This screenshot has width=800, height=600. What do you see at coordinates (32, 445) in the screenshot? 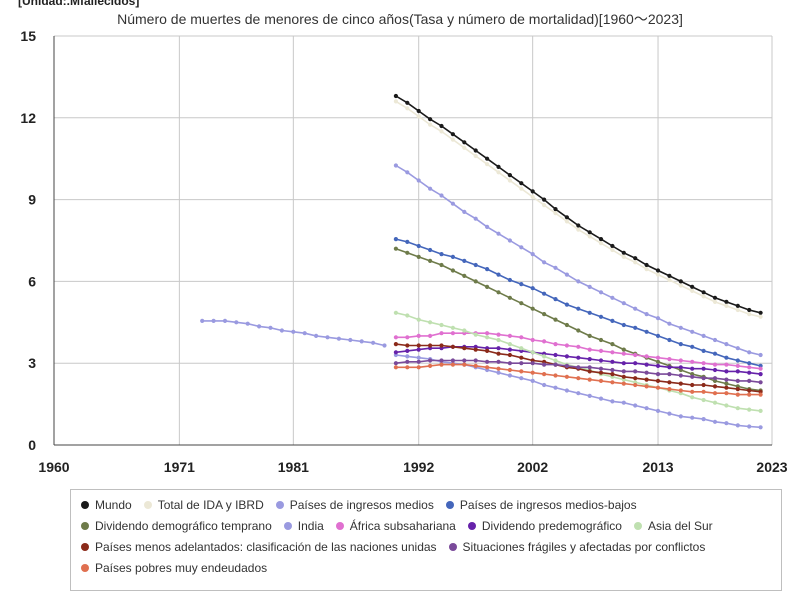
I see `y-tick-label: 0` at bounding box center [32, 445].